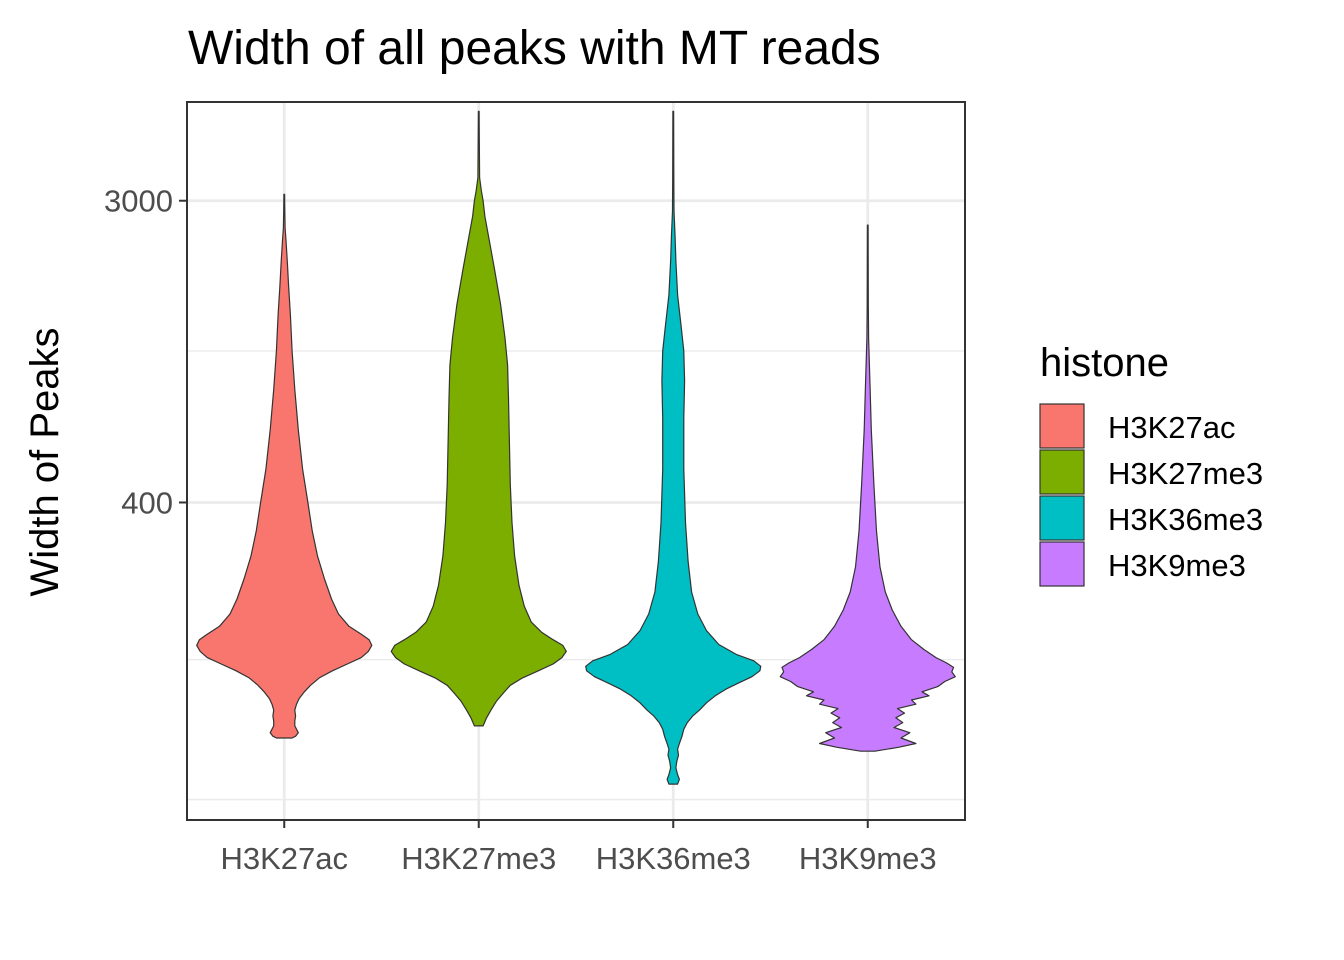  What do you see at coordinates (534, 48) in the screenshot?
I see `chart-title: Width of all peaks with MT reads` at bounding box center [534, 48].